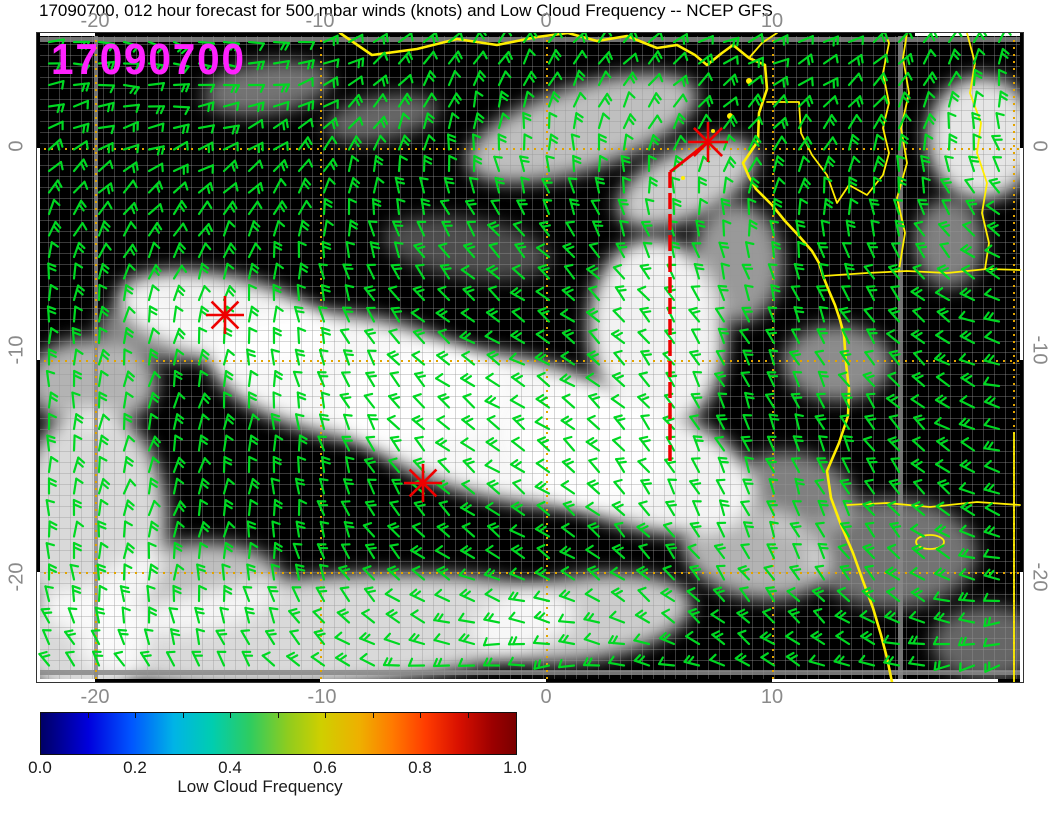 This screenshot has width=1056, height=816. What do you see at coordinates (135, 767) in the screenshot?
I see `colorbar-tick-label: 0.2` at bounding box center [135, 767].